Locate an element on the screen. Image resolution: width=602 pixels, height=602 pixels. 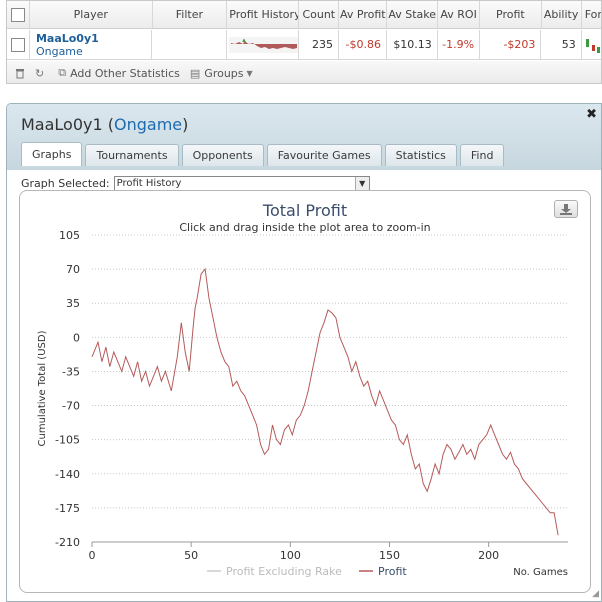
y-tick-label: 0 is located at coordinates (76, 337).